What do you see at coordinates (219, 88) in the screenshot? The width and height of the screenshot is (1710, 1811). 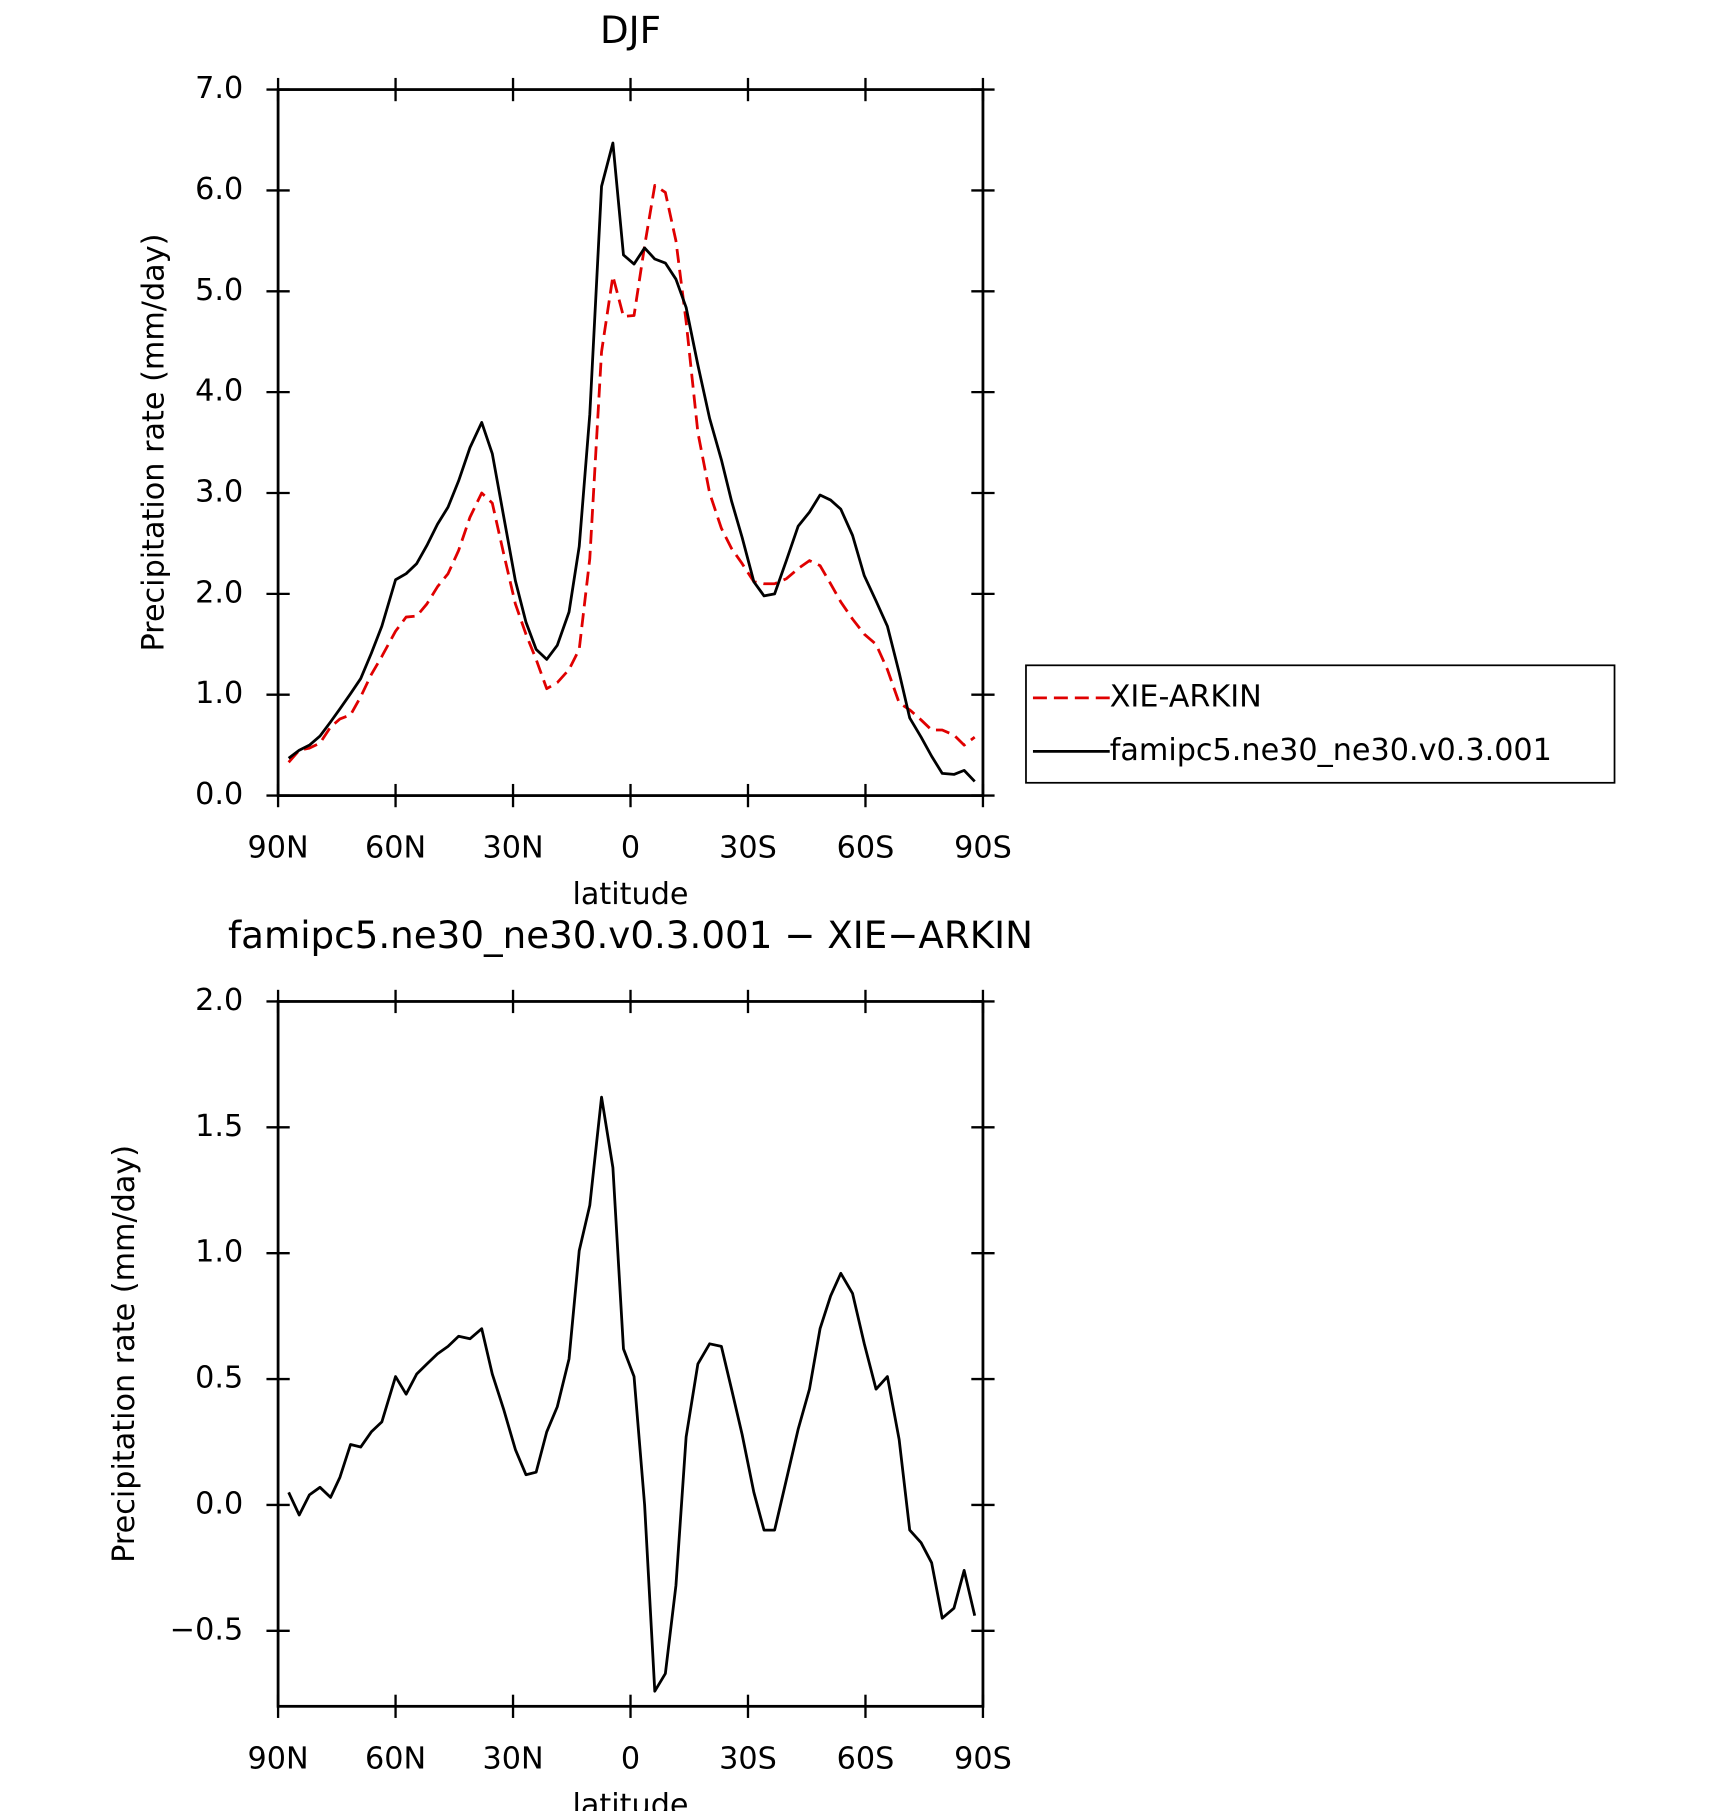 I see `y-tick-label: 7.0` at bounding box center [219, 88].